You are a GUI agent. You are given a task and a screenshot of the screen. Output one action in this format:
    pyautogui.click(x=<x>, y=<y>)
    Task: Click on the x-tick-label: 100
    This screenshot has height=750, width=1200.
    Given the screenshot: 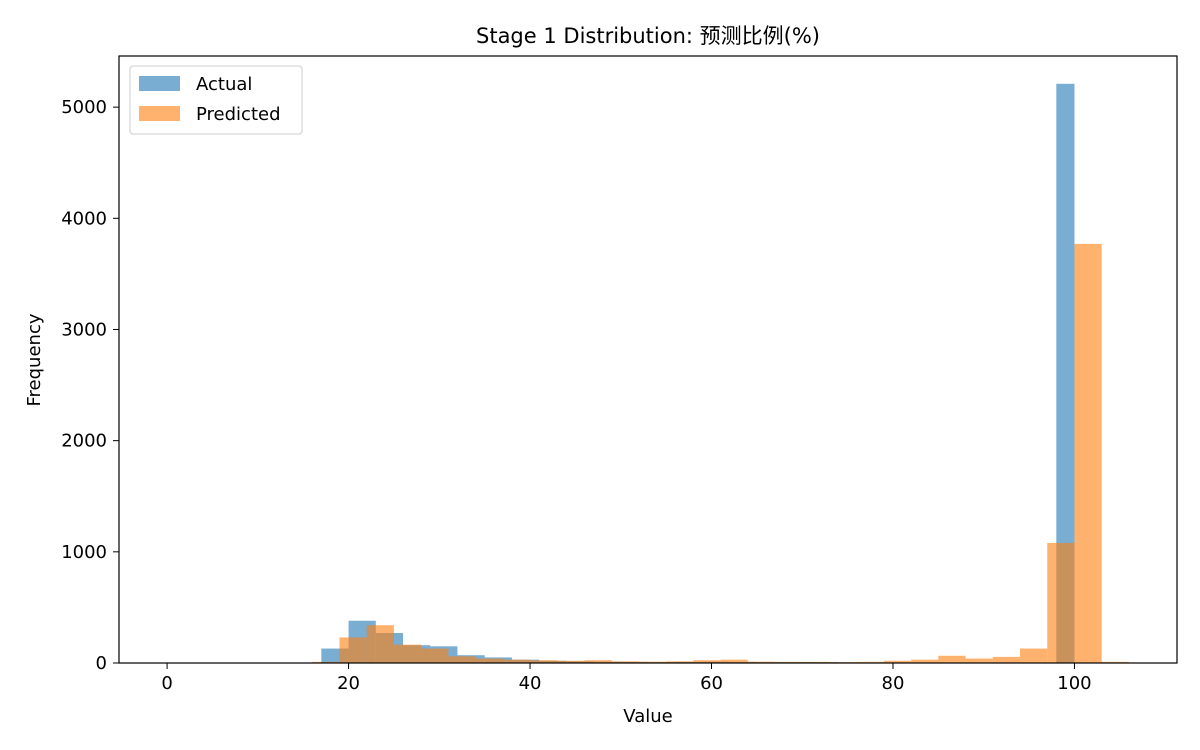 What is the action you would take?
    pyautogui.click(x=1074, y=683)
    